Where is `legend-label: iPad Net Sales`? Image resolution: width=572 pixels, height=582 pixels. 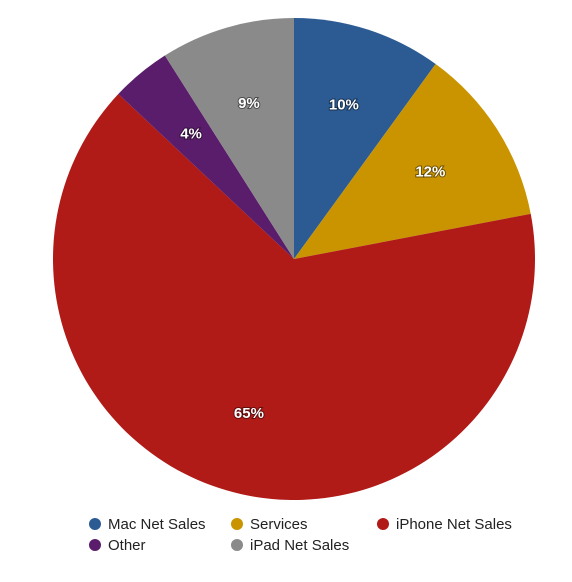
legend-label: iPad Net Sales is located at coordinates (299, 545).